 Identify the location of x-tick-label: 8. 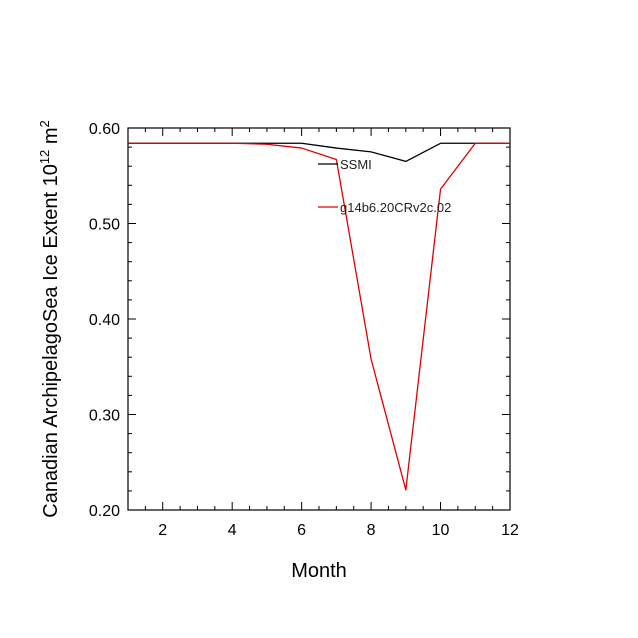
(371, 530).